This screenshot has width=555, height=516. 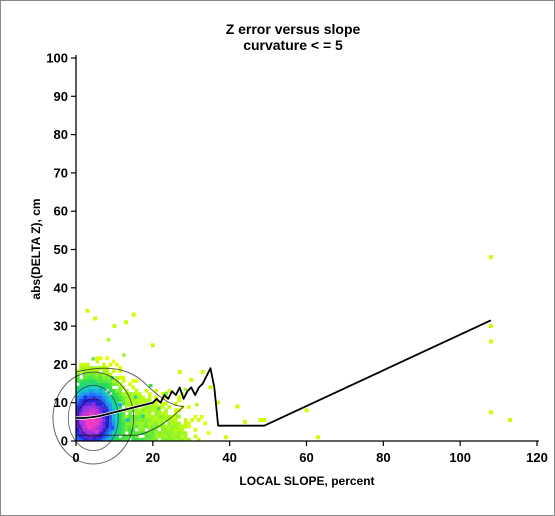 What do you see at coordinates (293, 45) in the screenshot?
I see `chart-subtitle: curvature < = 5` at bounding box center [293, 45].